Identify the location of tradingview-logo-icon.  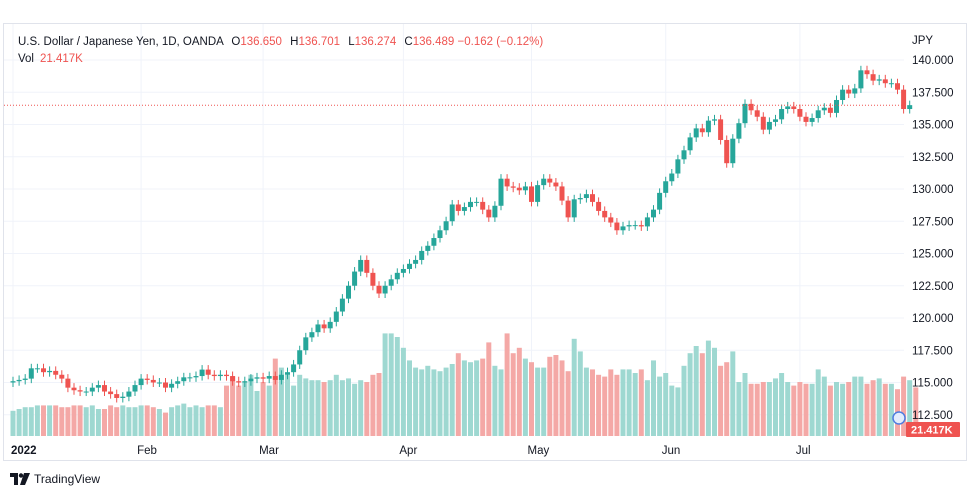
(20, 479).